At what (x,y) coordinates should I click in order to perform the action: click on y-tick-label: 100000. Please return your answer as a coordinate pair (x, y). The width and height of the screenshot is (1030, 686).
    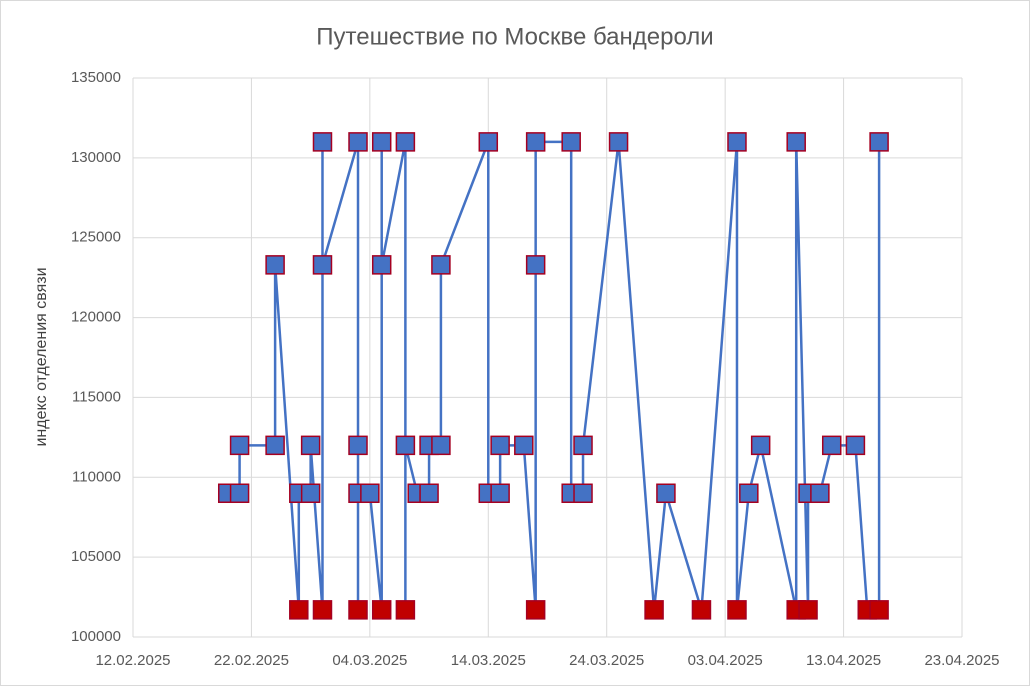
    Looking at the image, I should click on (96, 636).